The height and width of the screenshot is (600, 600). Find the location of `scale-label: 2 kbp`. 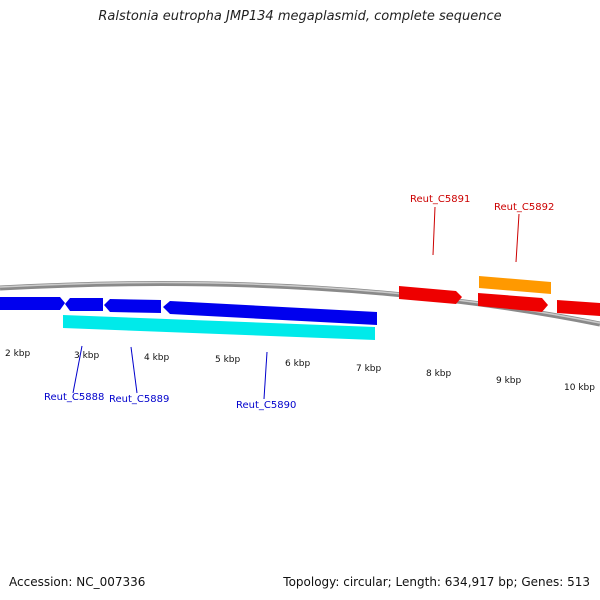

scale-label: 2 kbp is located at coordinates (18, 354).